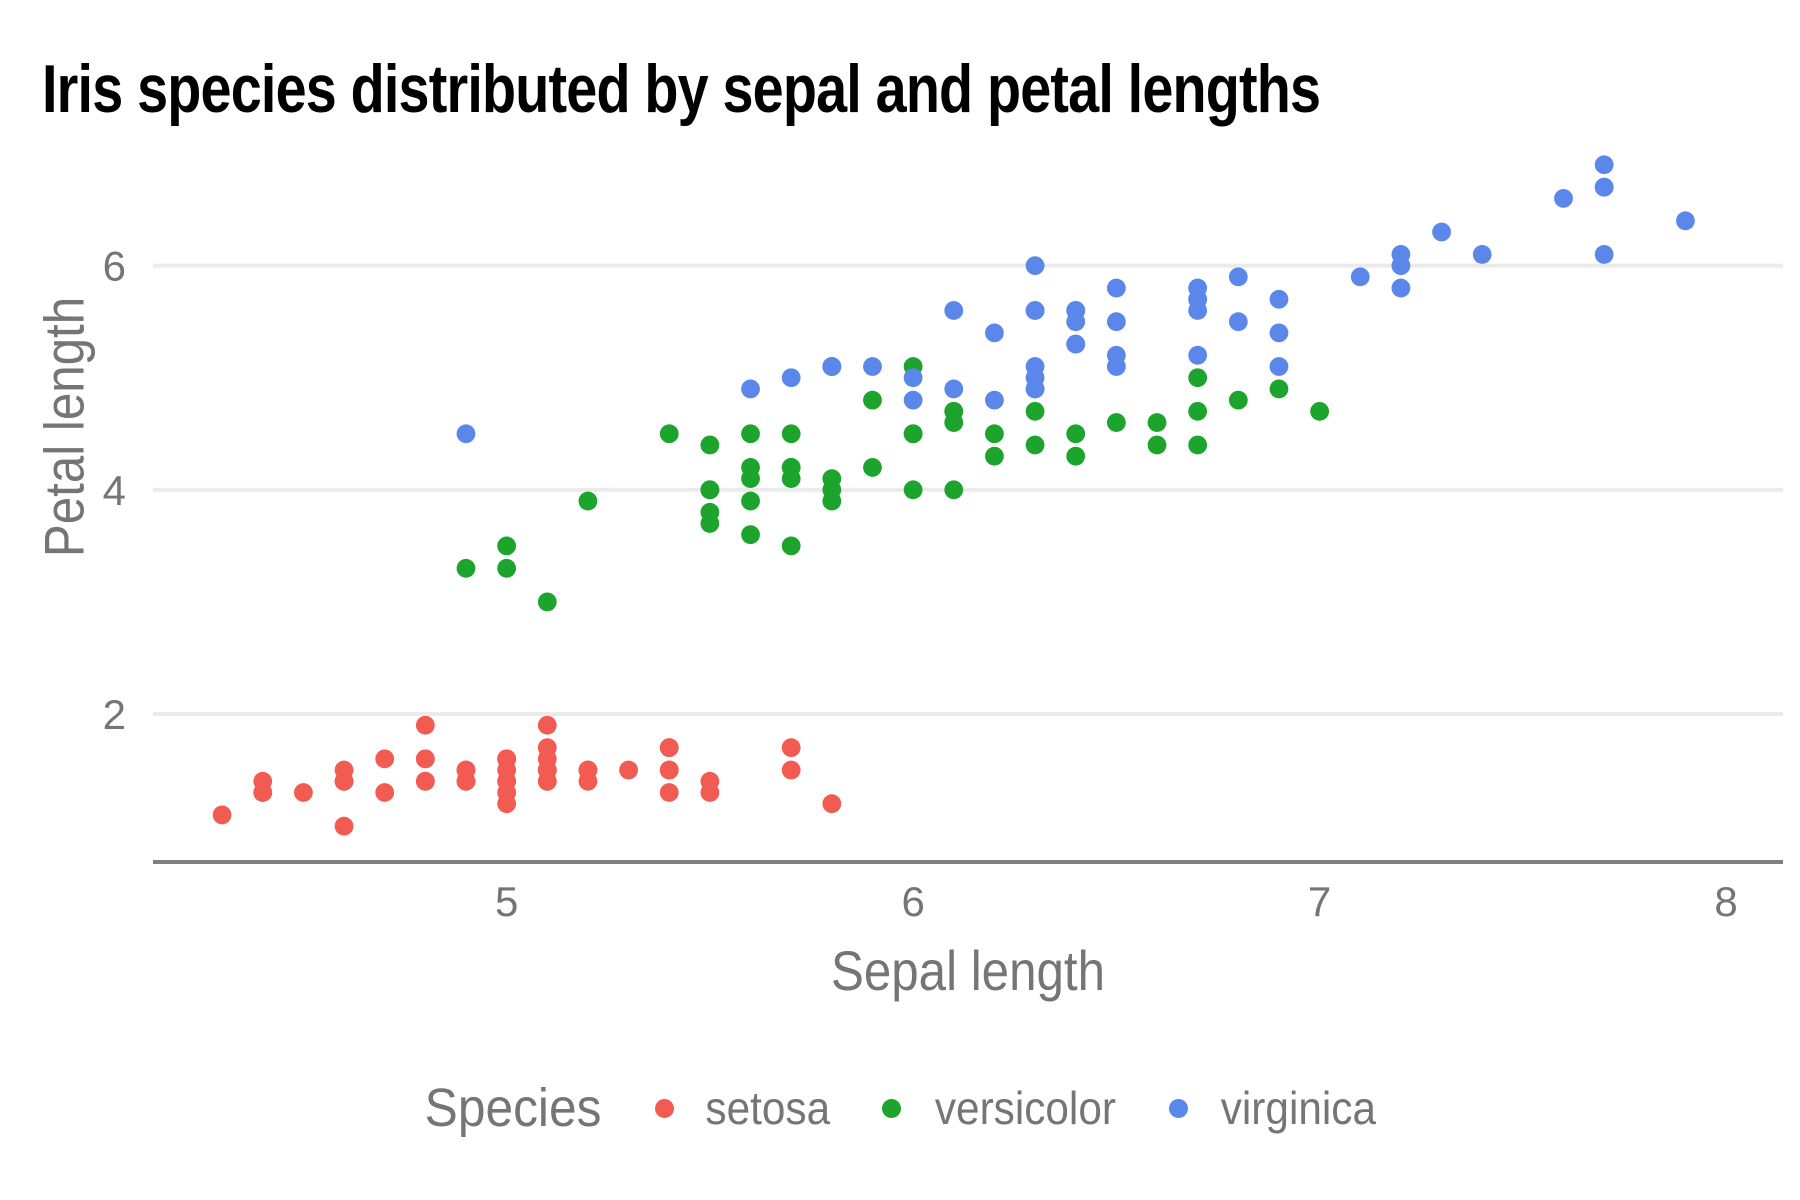 The height and width of the screenshot is (1200, 1800). What do you see at coordinates (1319, 901) in the screenshot?
I see `x-tick-label: 7` at bounding box center [1319, 901].